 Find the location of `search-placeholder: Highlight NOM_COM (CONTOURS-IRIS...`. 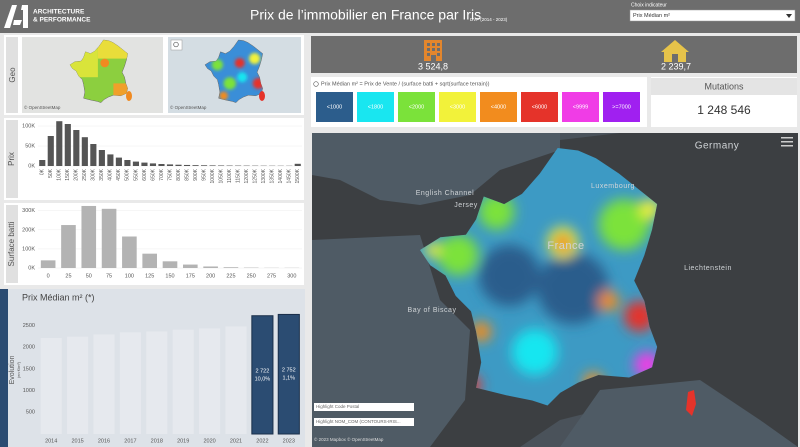

search-placeholder: Highlight NOM_COM (CONTOURS-IRIS... is located at coordinates (358, 421).